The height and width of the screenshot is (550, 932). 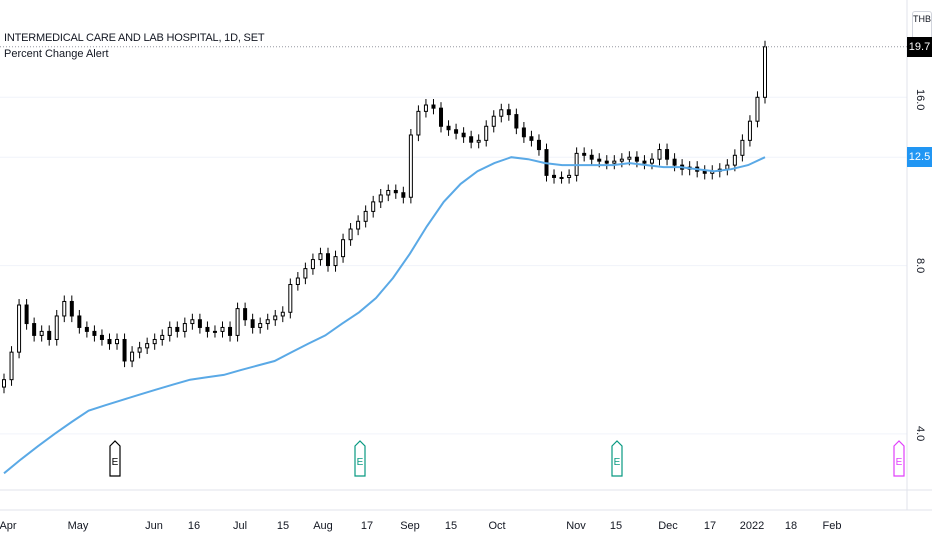 What do you see at coordinates (920, 433) in the screenshot?
I see `y-tick-label: 4.0` at bounding box center [920, 433].